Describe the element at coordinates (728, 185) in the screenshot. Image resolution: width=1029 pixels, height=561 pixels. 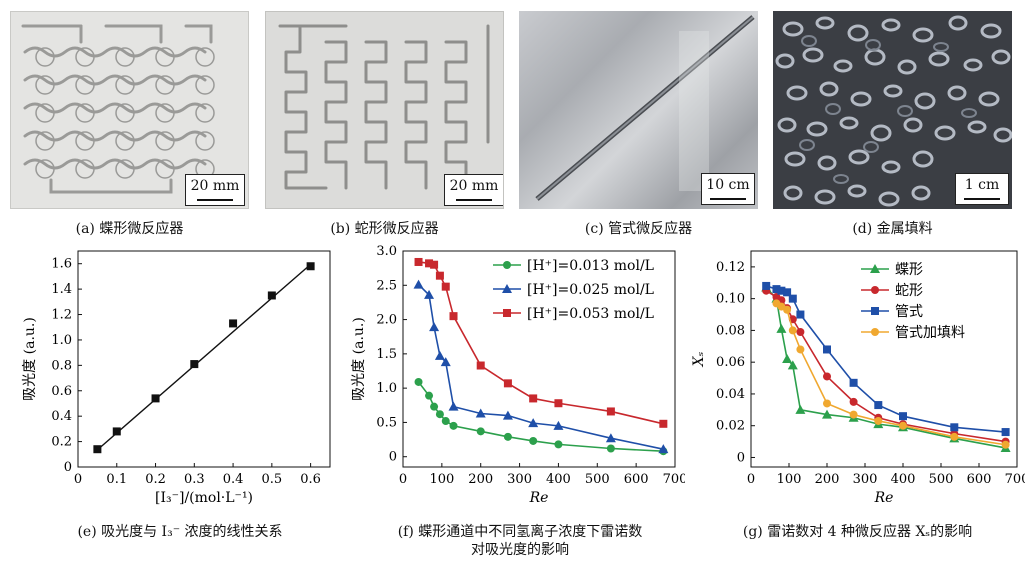
I see `scale-label-c: 10 cm` at that location.